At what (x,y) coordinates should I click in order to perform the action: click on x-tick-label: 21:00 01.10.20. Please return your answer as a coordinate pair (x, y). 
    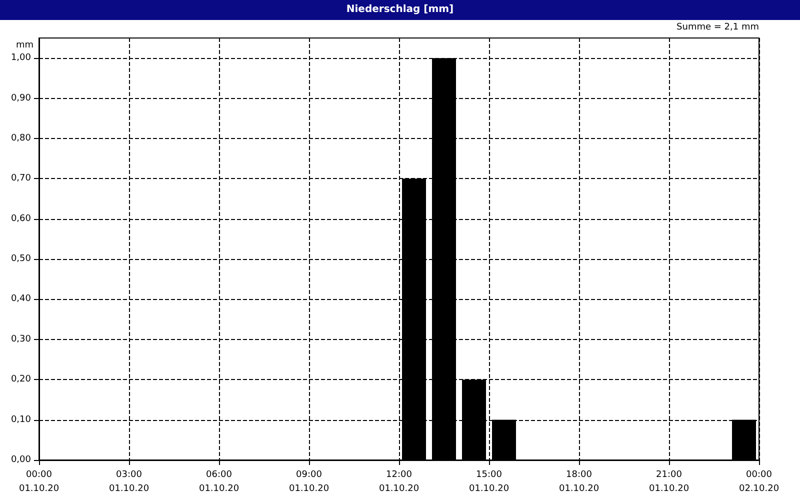
    Looking at the image, I should click on (669, 482).